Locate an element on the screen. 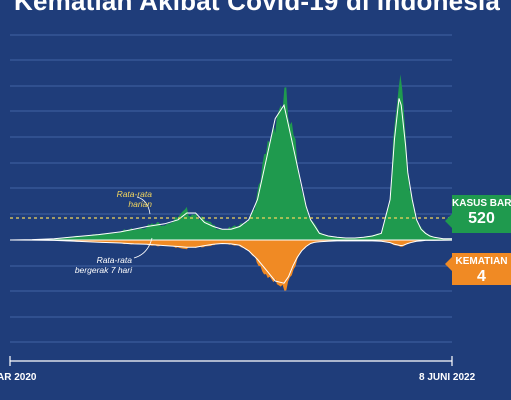  x-label-start: AR 2020 is located at coordinates (18, 377).